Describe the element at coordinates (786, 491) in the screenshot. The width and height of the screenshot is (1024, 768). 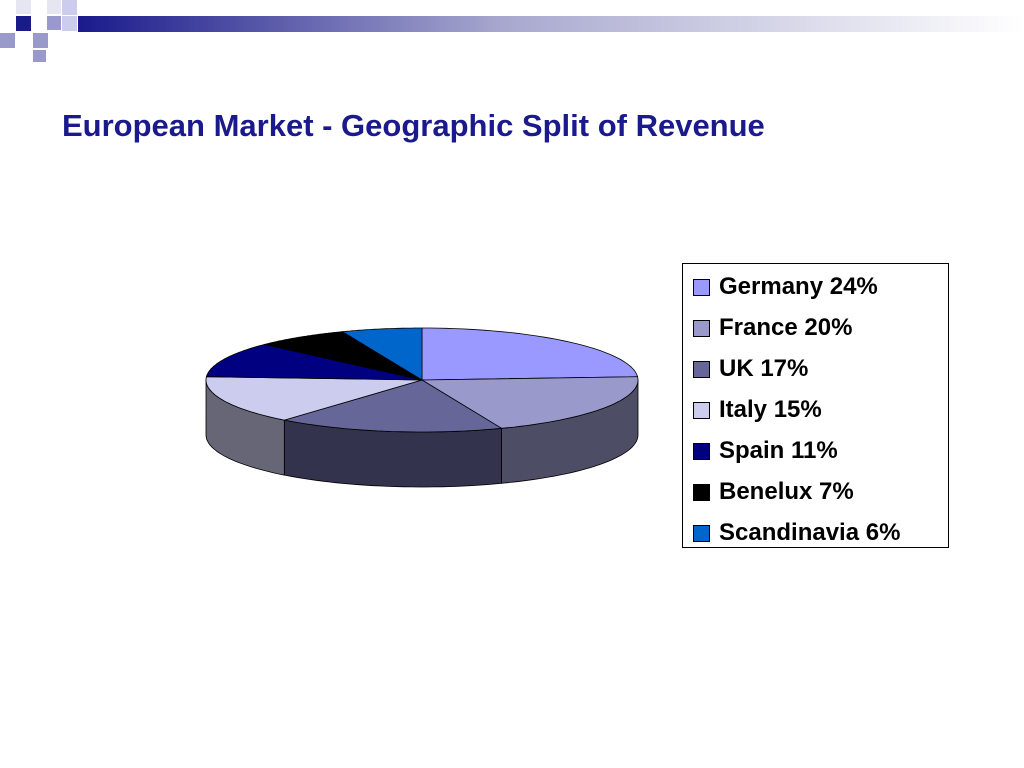
I see `legend-label: Benelux 7%` at that location.